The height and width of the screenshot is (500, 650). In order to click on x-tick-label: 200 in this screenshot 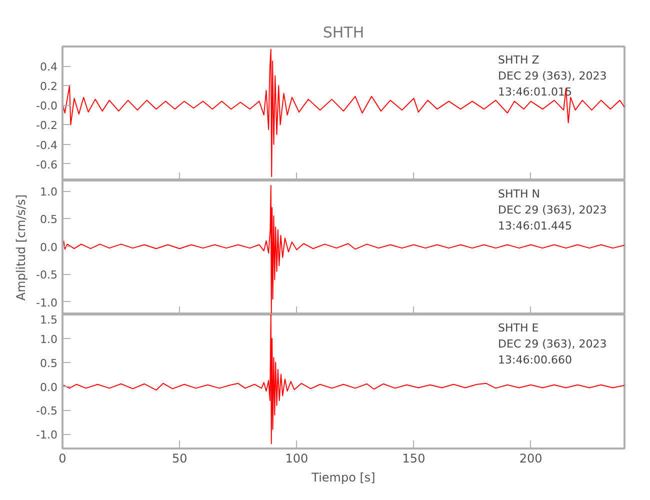, I will do `click(530, 459)`.